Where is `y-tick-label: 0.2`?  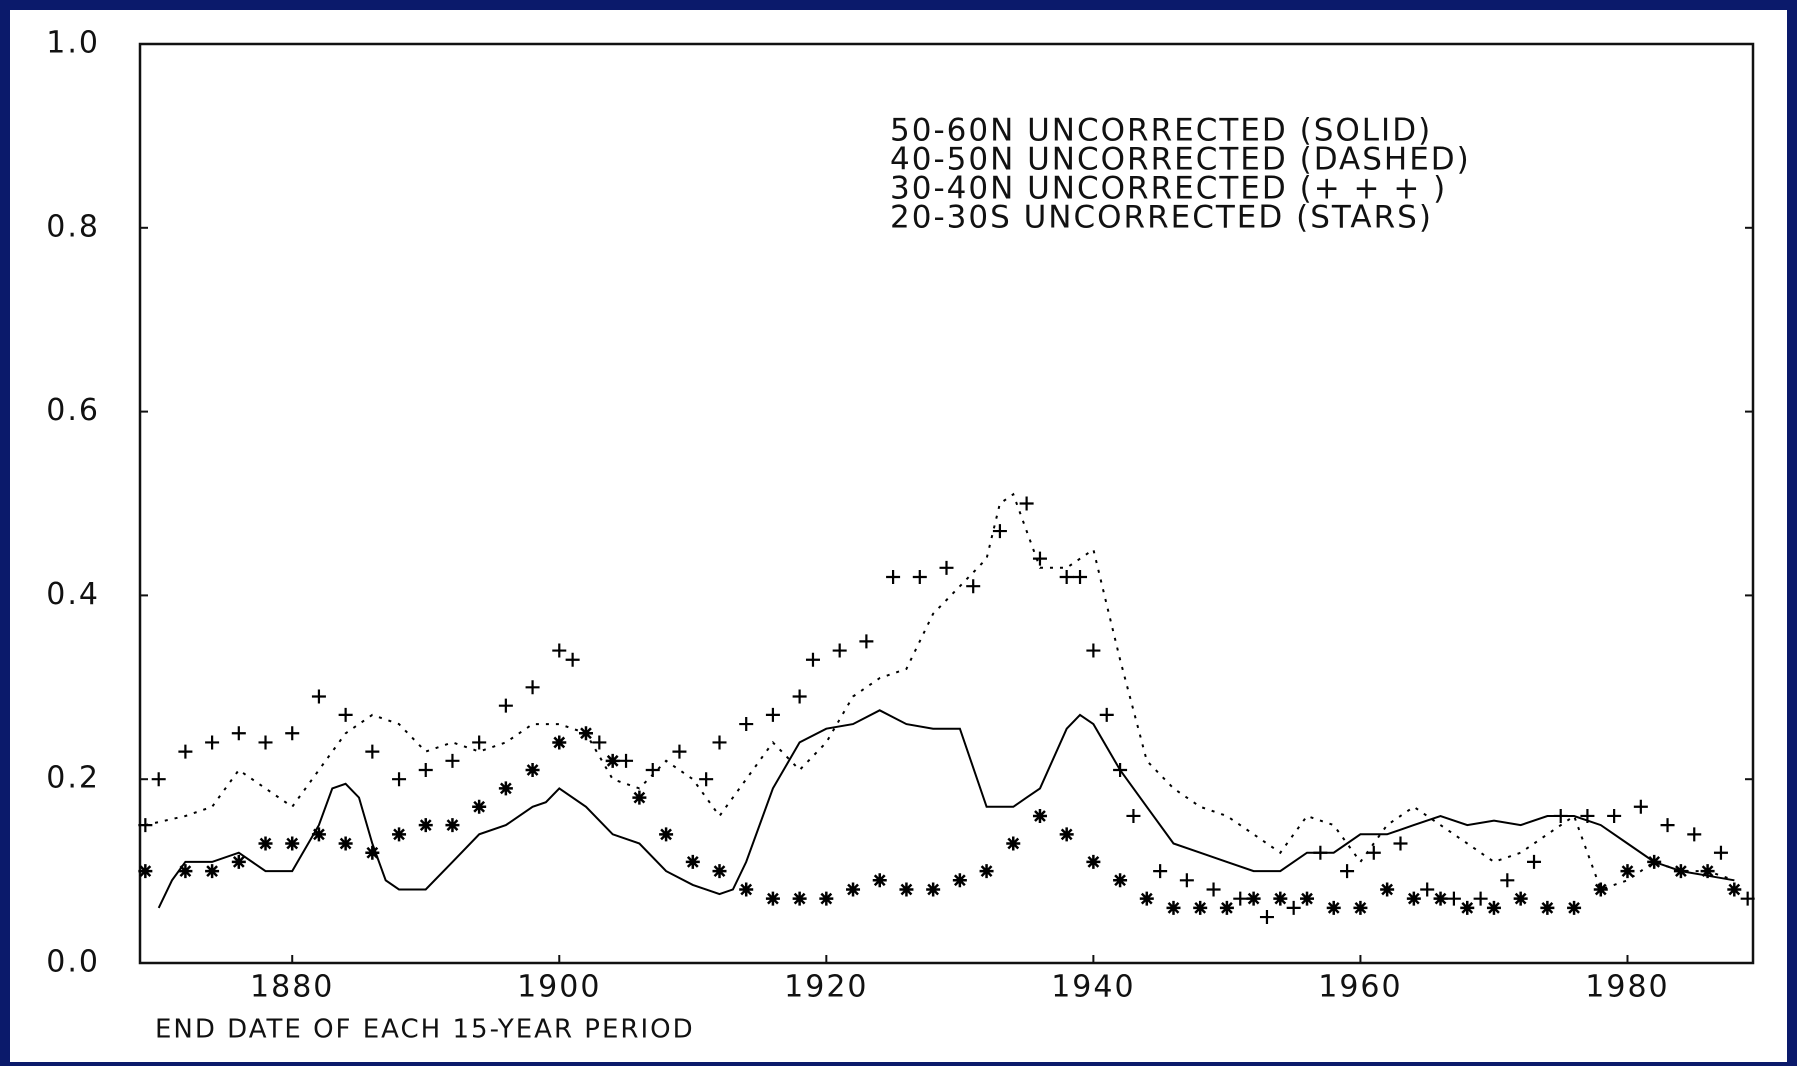 y-tick-label: 0.2 is located at coordinates (73, 778).